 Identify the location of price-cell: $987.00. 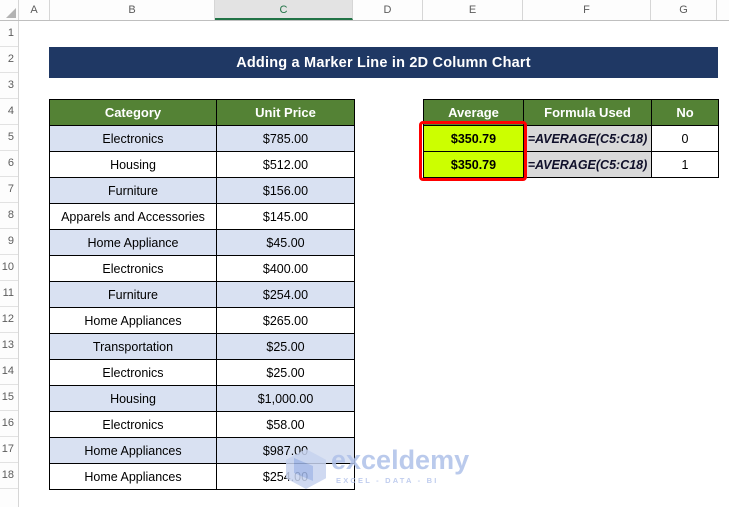
(285, 450).